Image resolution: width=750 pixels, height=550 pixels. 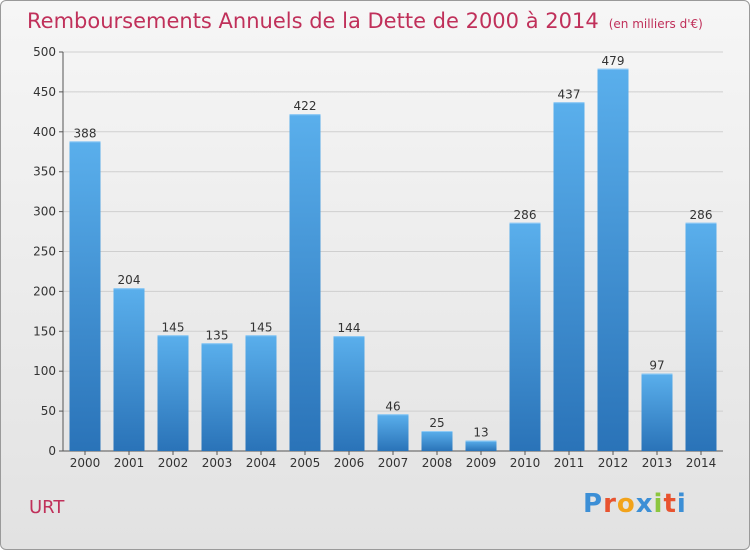 What do you see at coordinates (44, 331) in the screenshot?
I see `y-tick-label: 150` at bounding box center [44, 331].